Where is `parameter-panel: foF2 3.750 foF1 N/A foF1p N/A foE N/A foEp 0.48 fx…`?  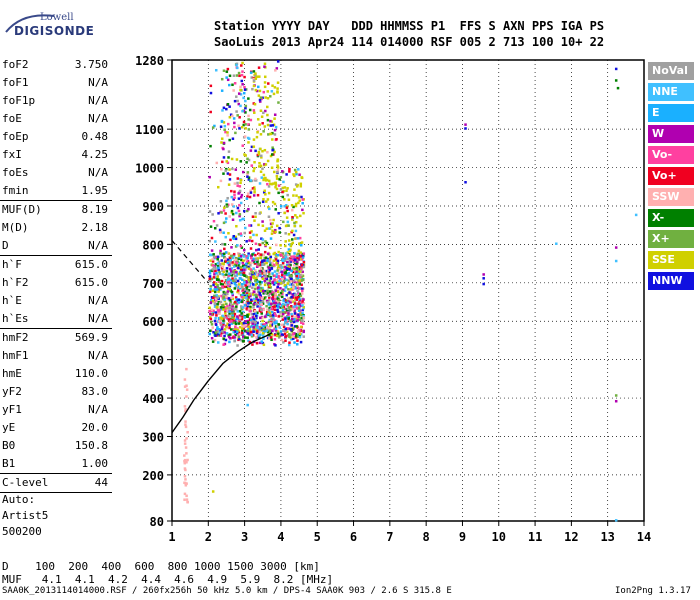 parameter-panel: foF2 3.750 foF1 N/A foF1p N/A foE N/A foEp 0.48 fx… is located at coordinates (56, 298).